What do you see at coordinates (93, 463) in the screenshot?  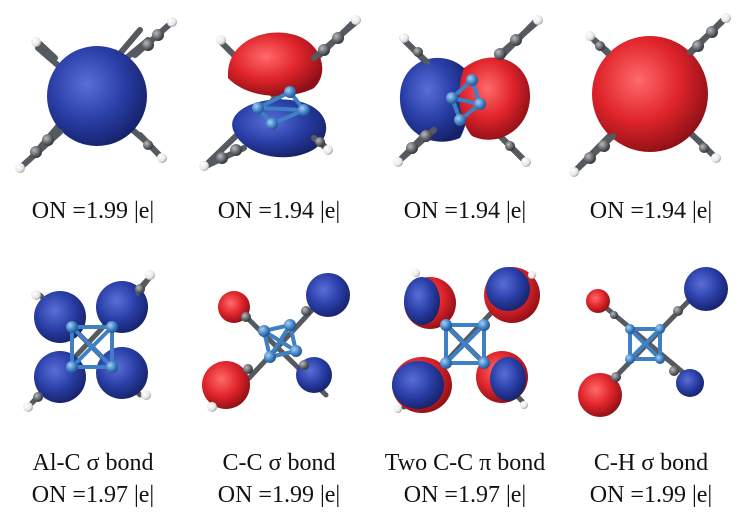 I see `bond-label: Al-C σ bond` at bounding box center [93, 463].